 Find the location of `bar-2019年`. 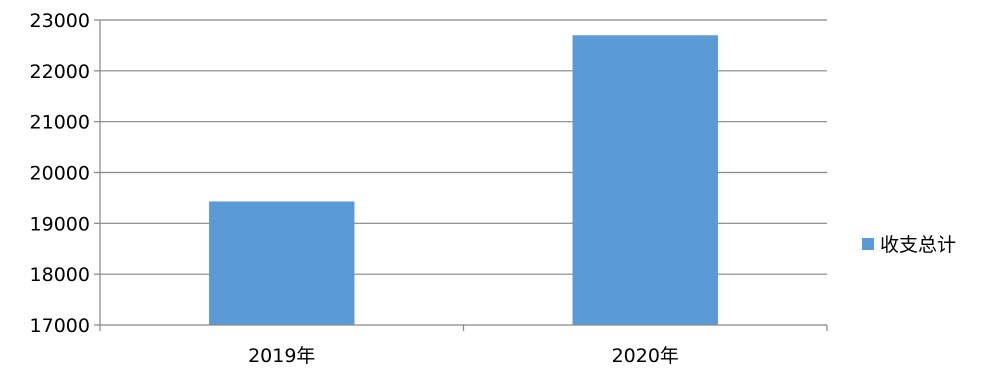

bar-2019年 is located at coordinates (282, 263).